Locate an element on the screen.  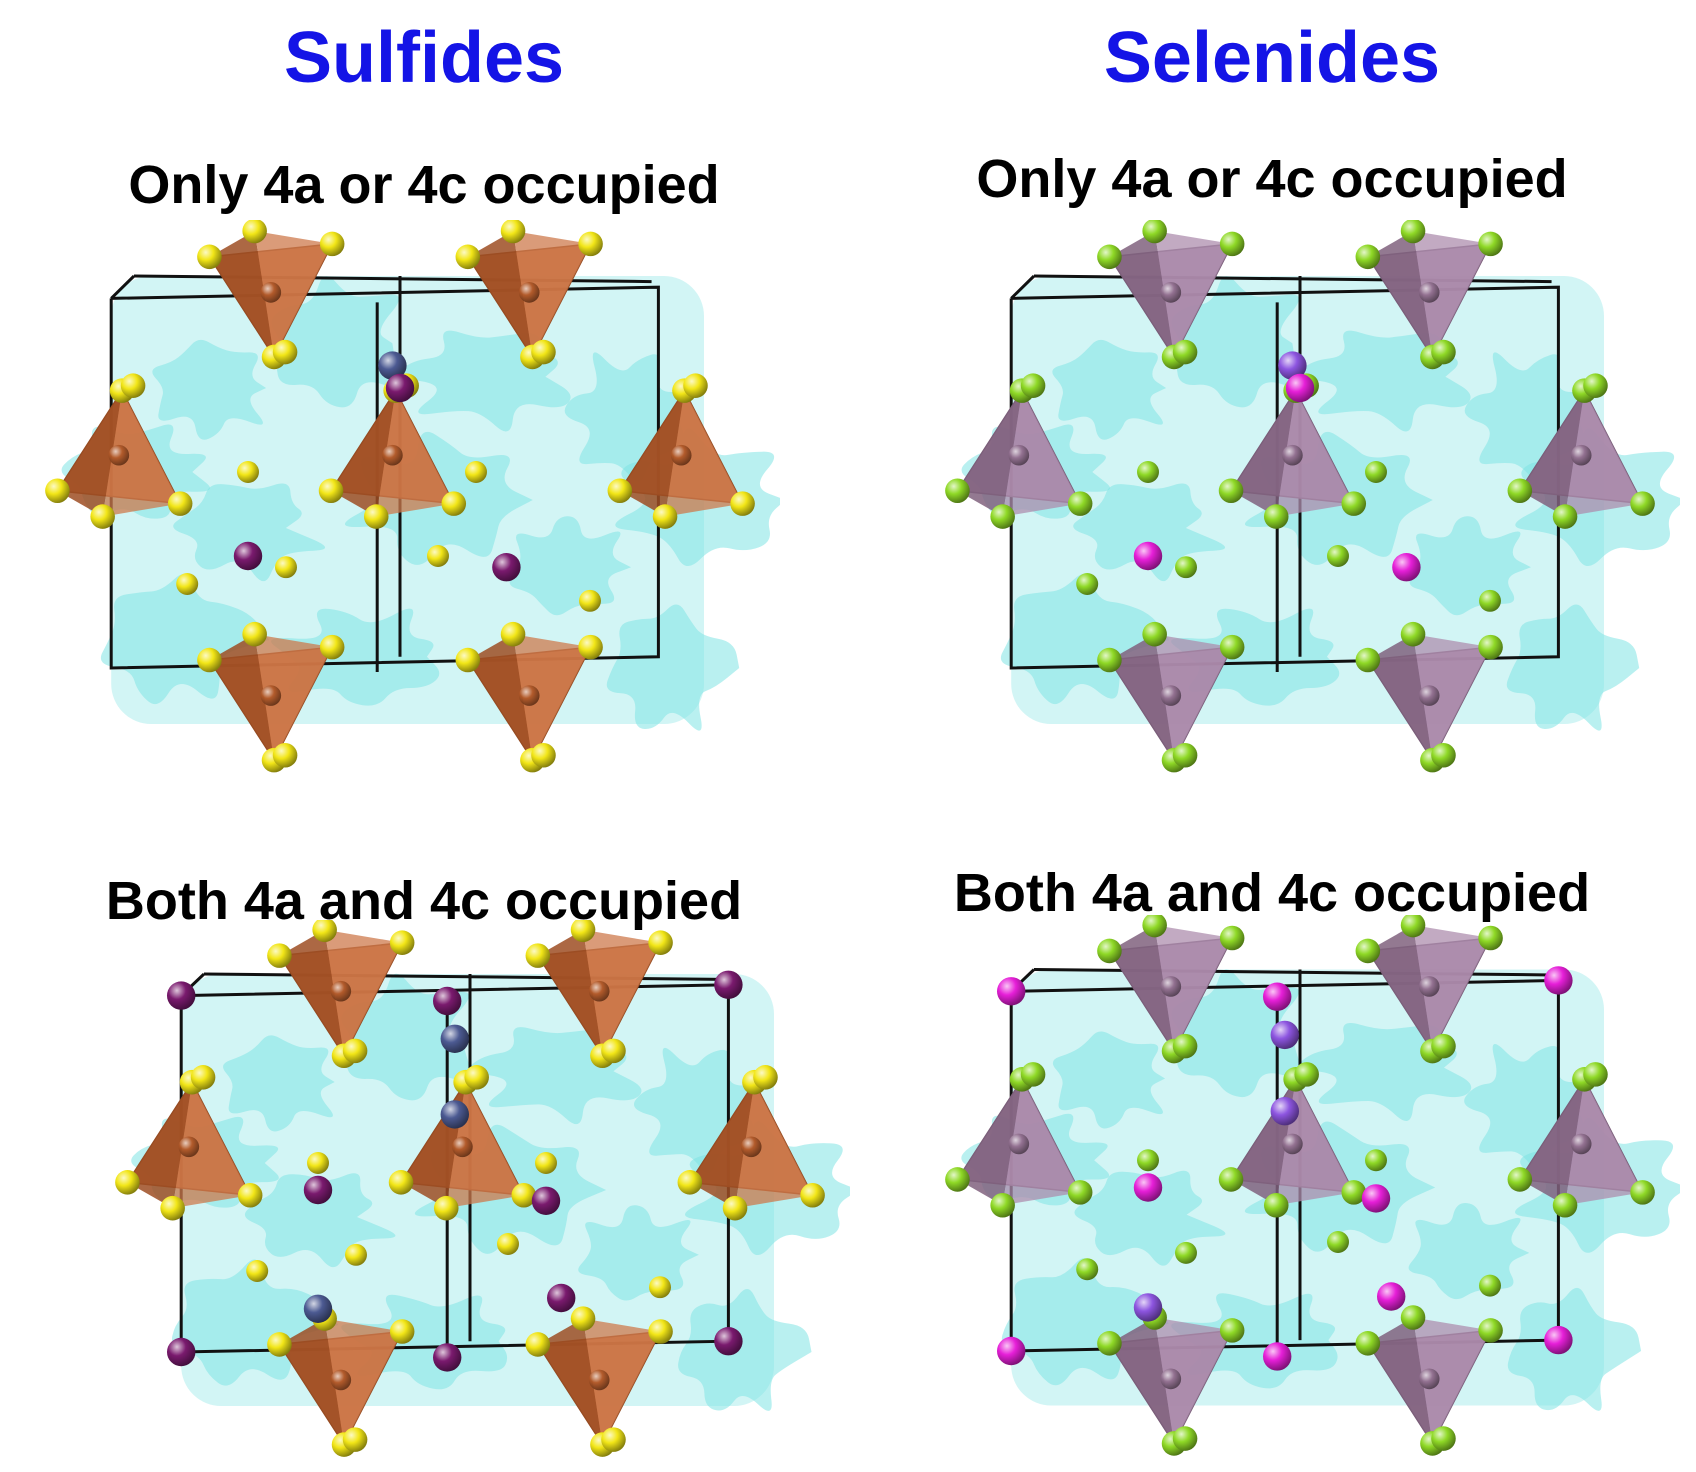
selenides-top-panel-title: Only 4a or 4c occupied is located at coordinates (1272, 179).